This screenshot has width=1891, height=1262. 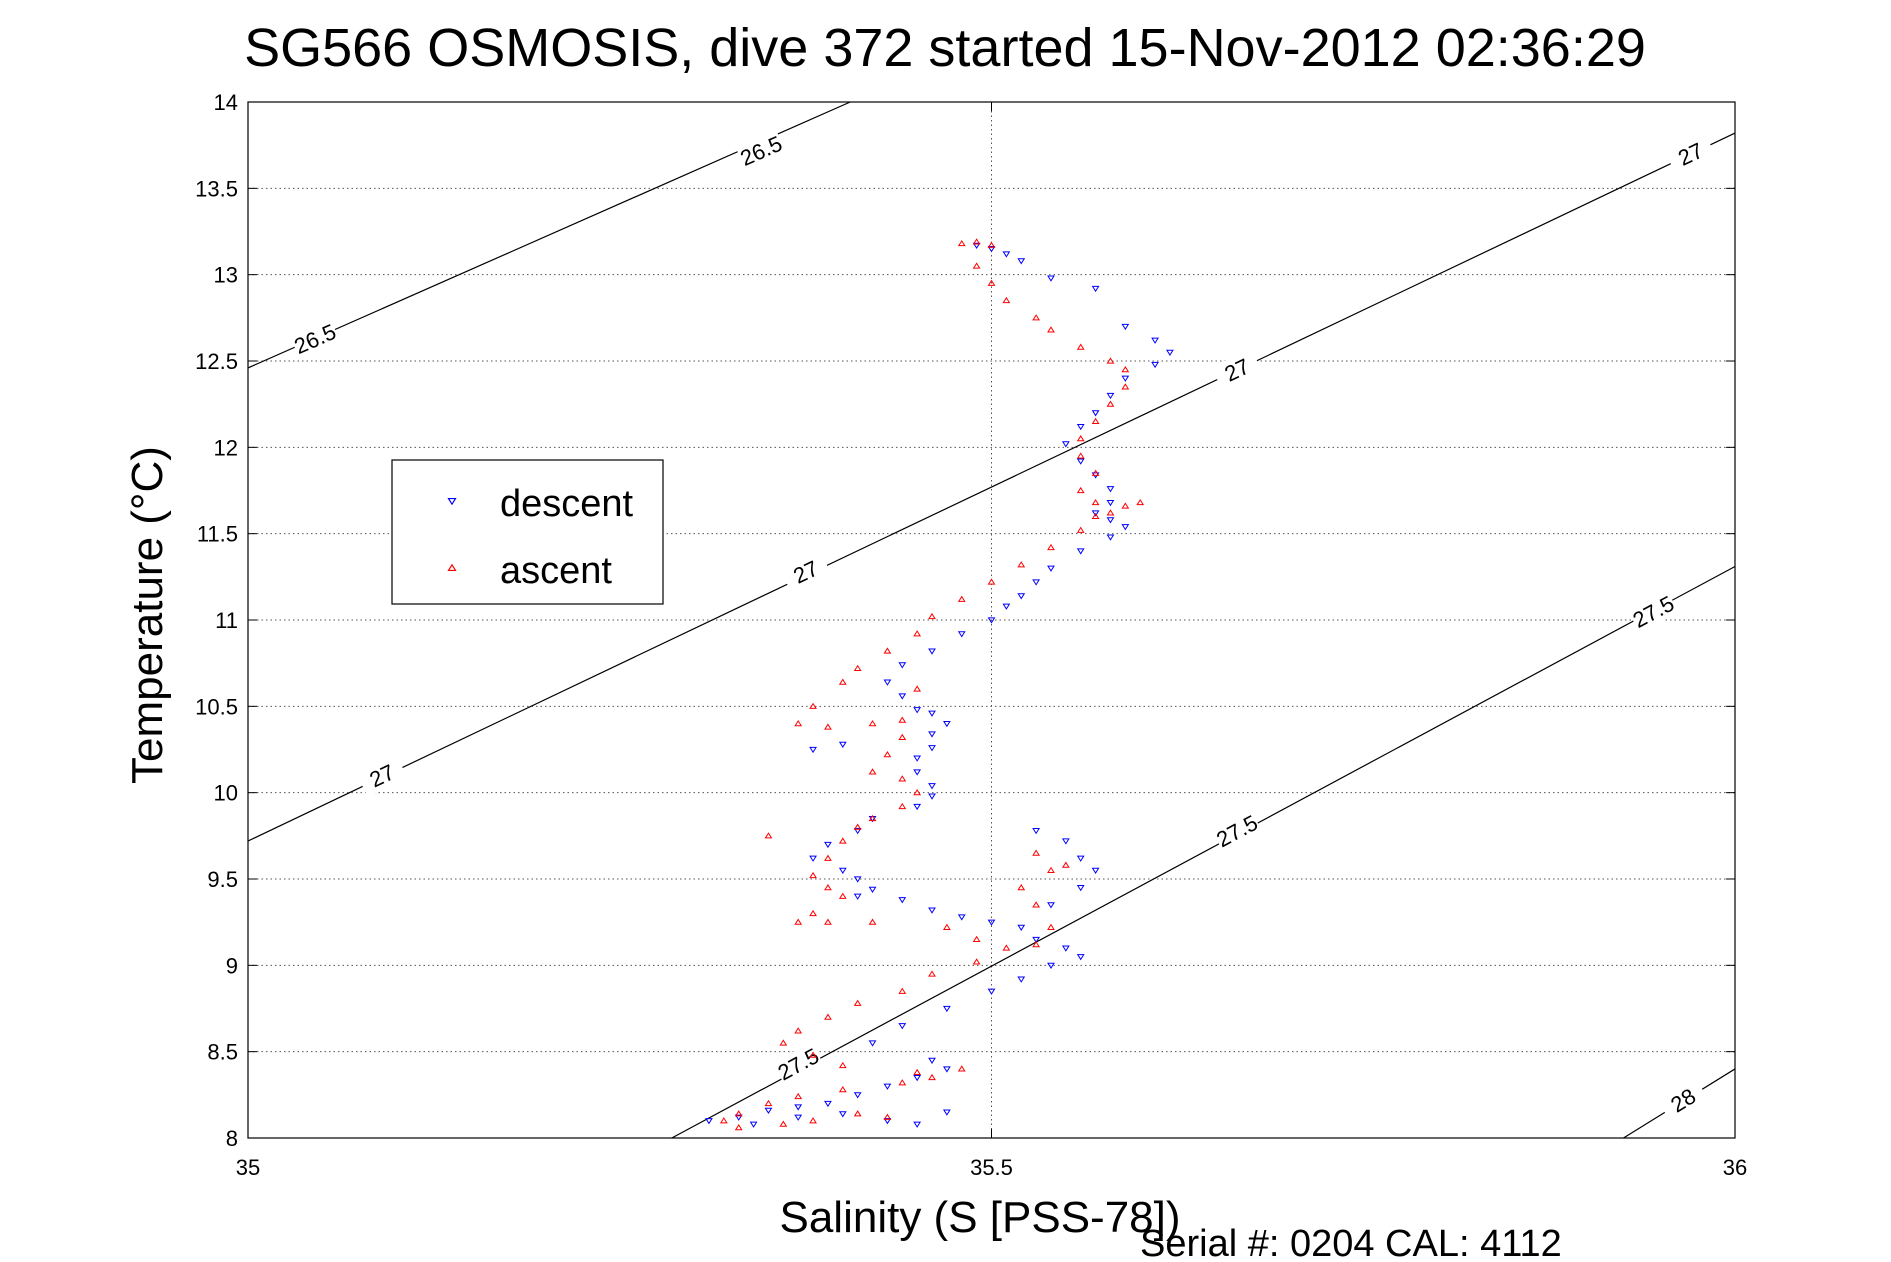 I want to click on y-tick-label: 13.5, so click(x=216, y=188).